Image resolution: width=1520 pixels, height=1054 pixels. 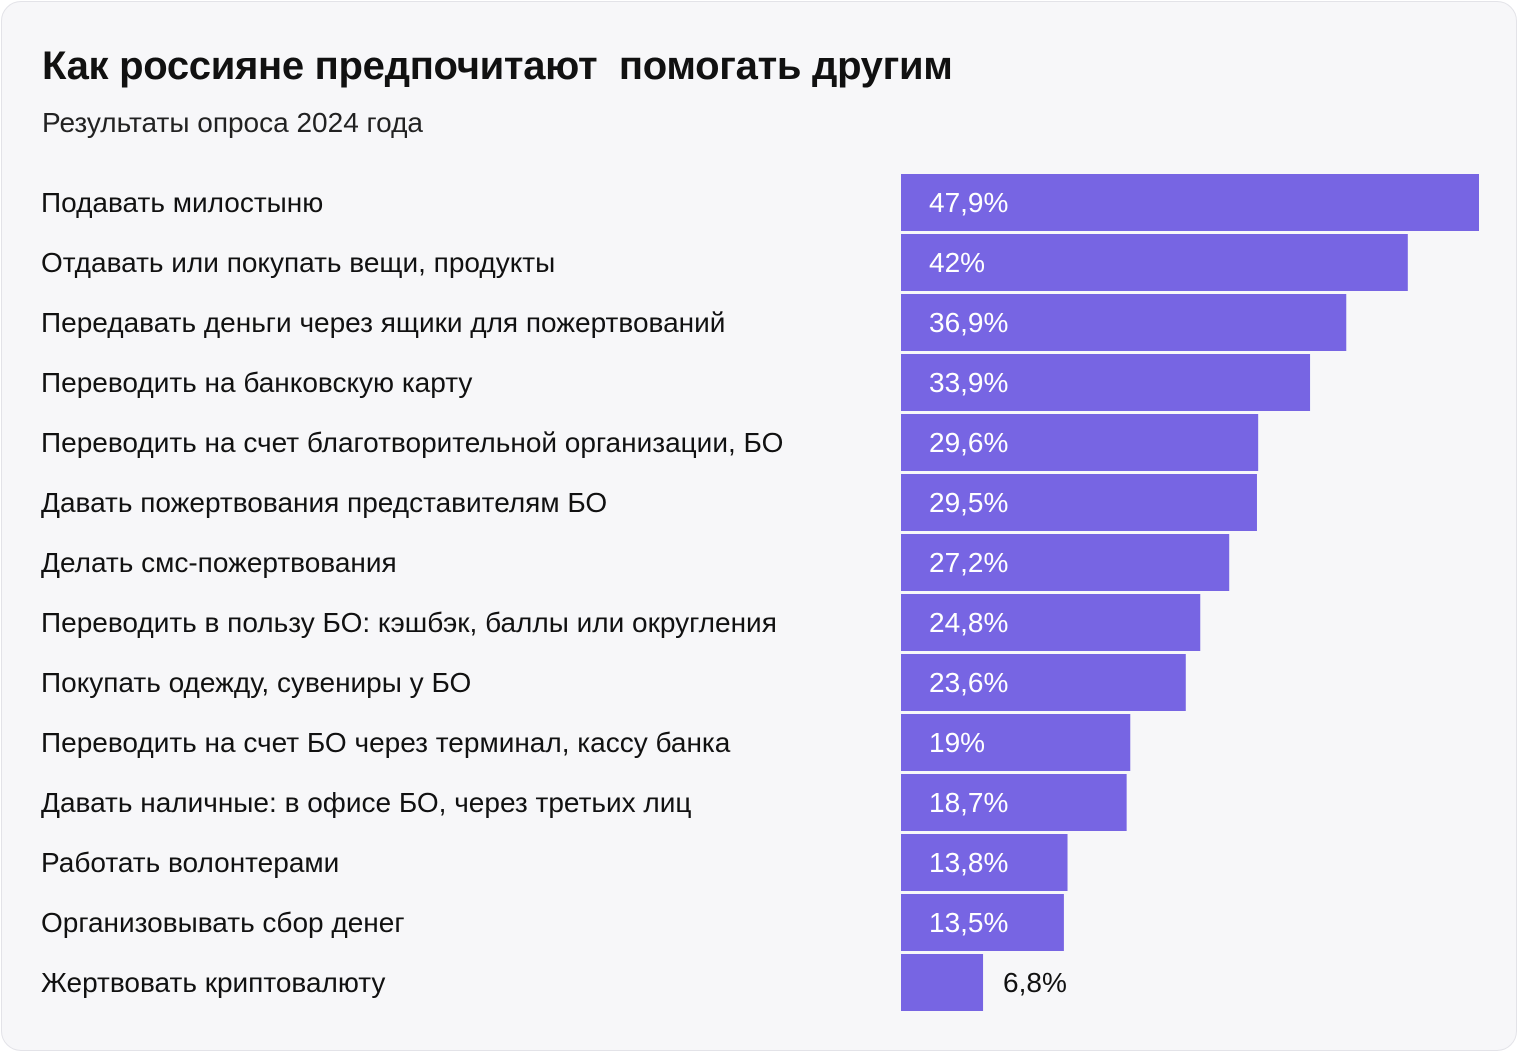 What do you see at coordinates (968, 382) in the screenshot?
I see `value-label: 33,9%` at bounding box center [968, 382].